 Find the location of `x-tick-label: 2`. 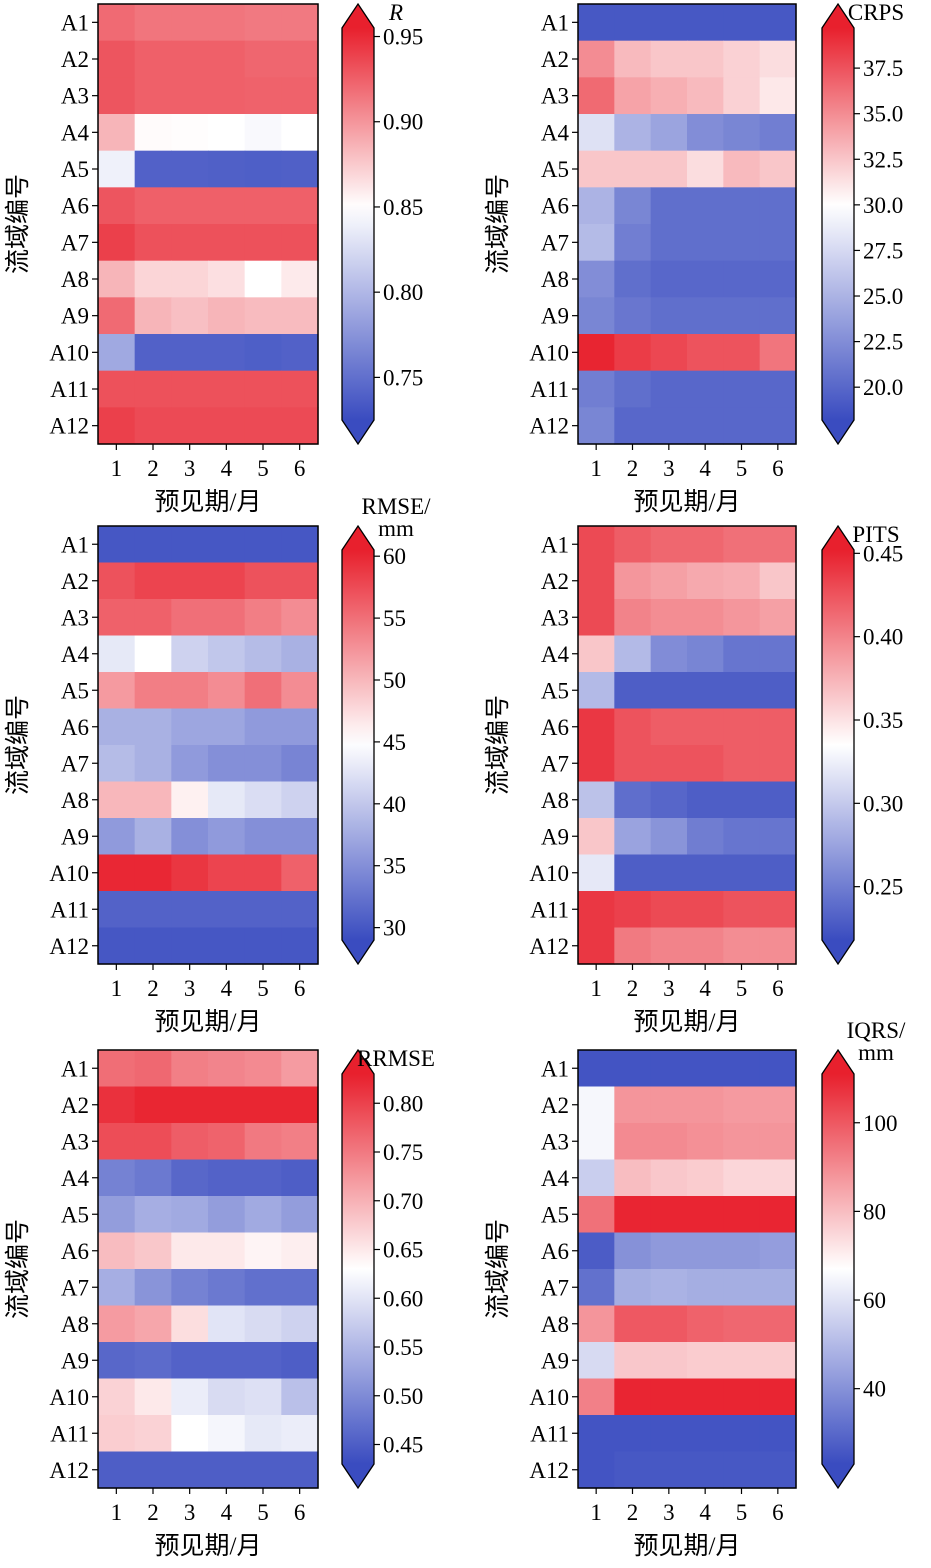

x-tick-label: 2 is located at coordinates (153, 1512).